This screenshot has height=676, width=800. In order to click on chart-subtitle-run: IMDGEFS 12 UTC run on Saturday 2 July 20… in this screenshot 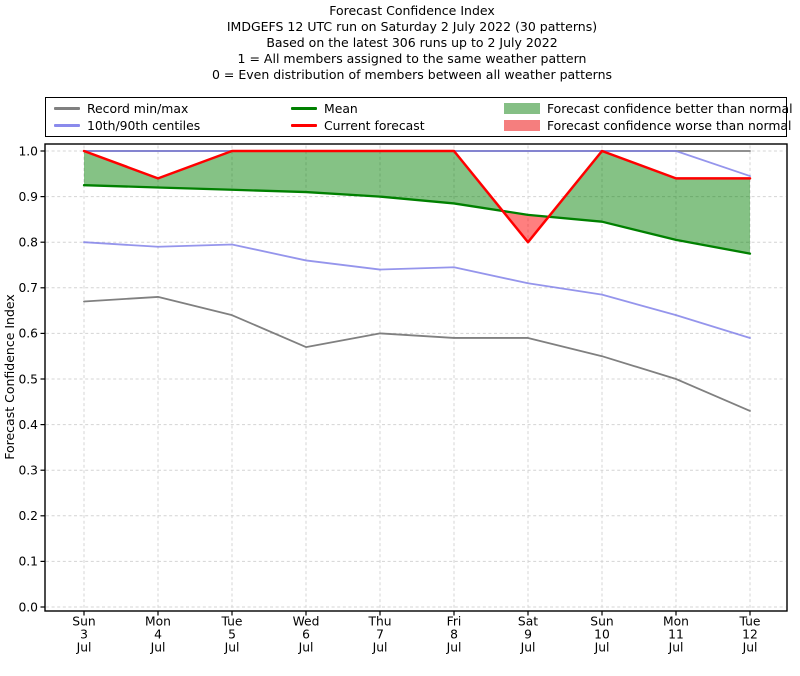, I will do `click(412, 26)`.